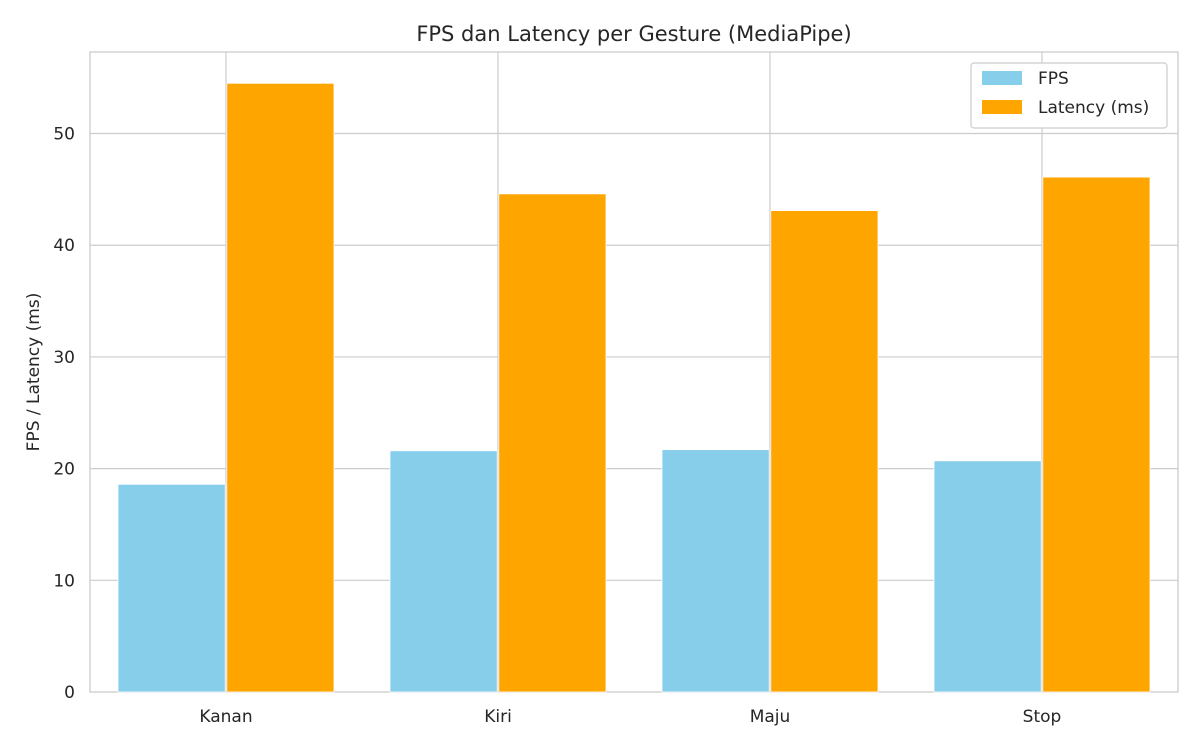 The height and width of the screenshot is (750, 1200). What do you see at coordinates (552, 443) in the screenshot?
I see `bar-latency-ms-kiri` at bounding box center [552, 443].